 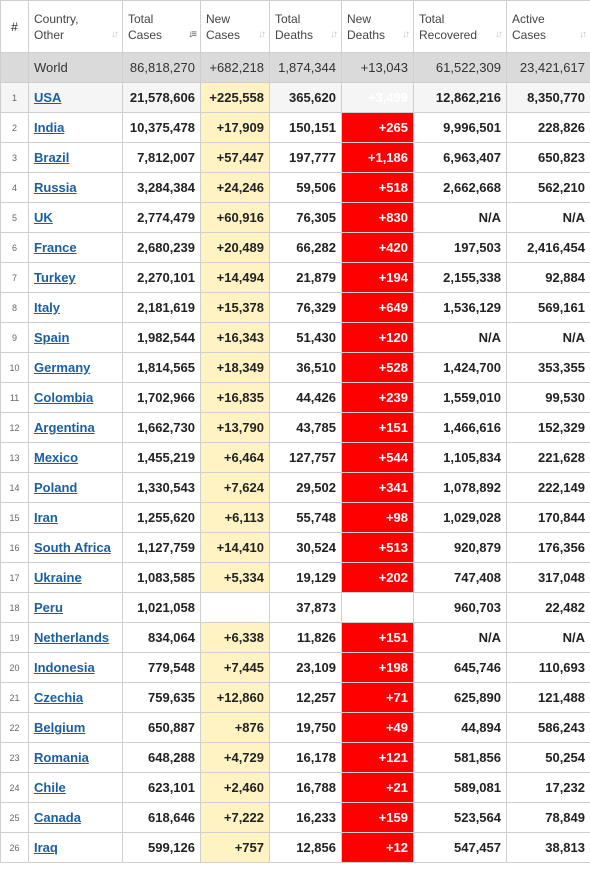 What do you see at coordinates (14, 817) in the screenshot?
I see `row-index: 25` at bounding box center [14, 817].